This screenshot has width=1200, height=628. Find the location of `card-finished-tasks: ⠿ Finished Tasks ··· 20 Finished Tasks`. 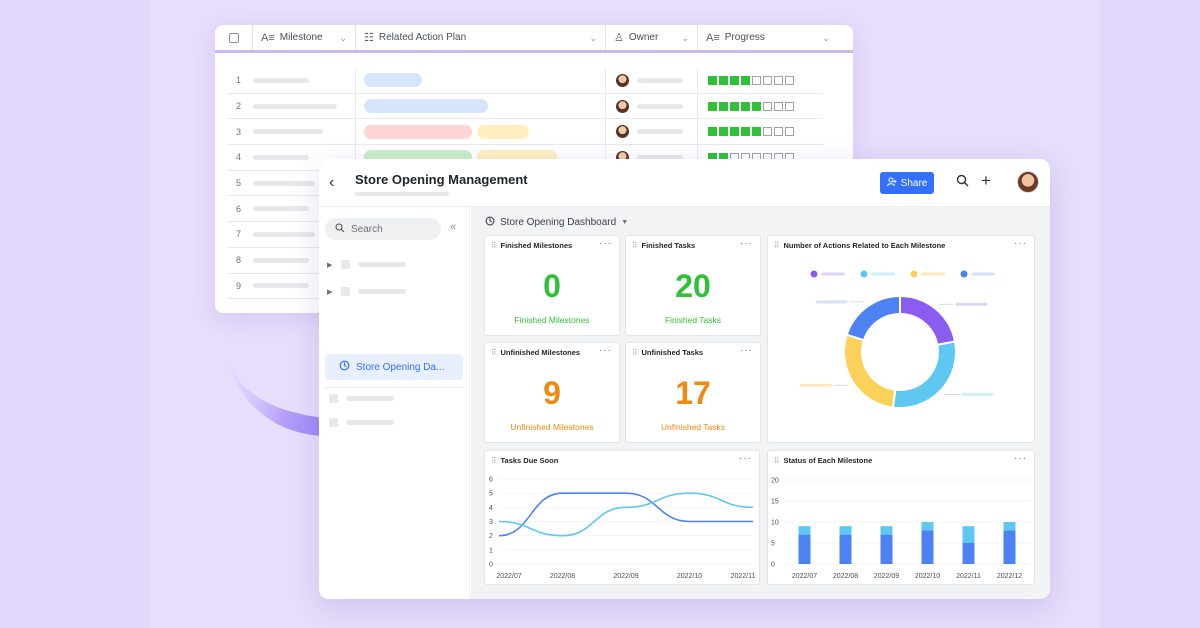

card-finished-tasks: ⠿ Finished Tasks ··· 20 Finished Tasks is located at coordinates (693, 285).